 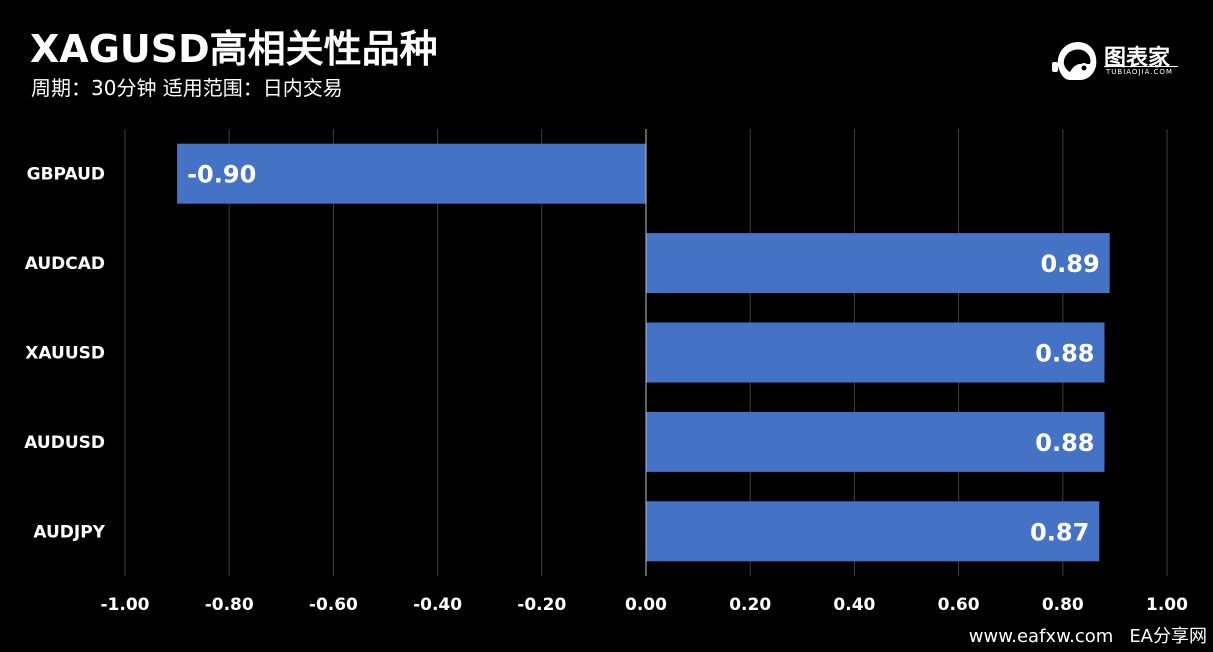 I want to click on x-tick-label: -0.20, so click(x=541, y=605).